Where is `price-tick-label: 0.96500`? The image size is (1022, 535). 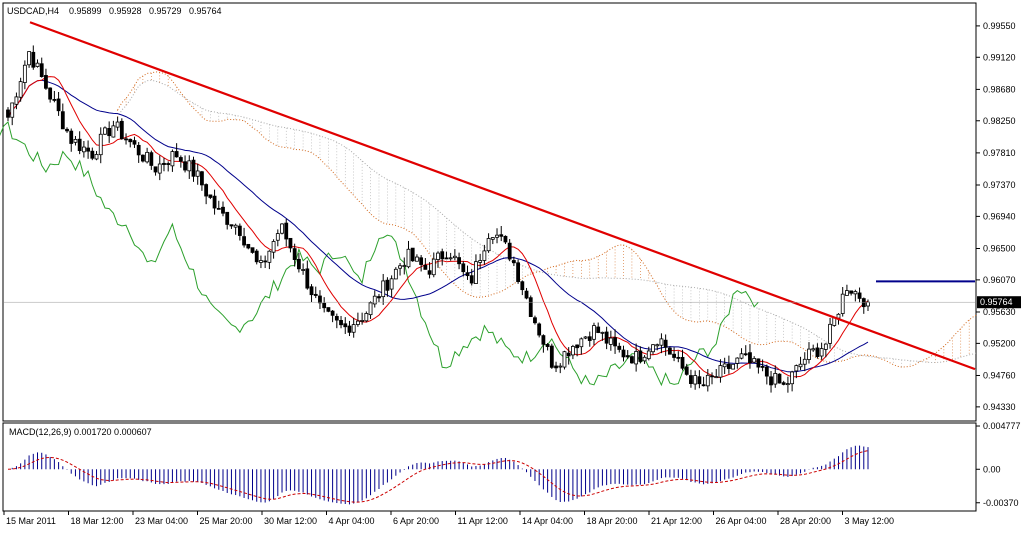
price-tick-label: 0.96500 is located at coordinates (999, 248).